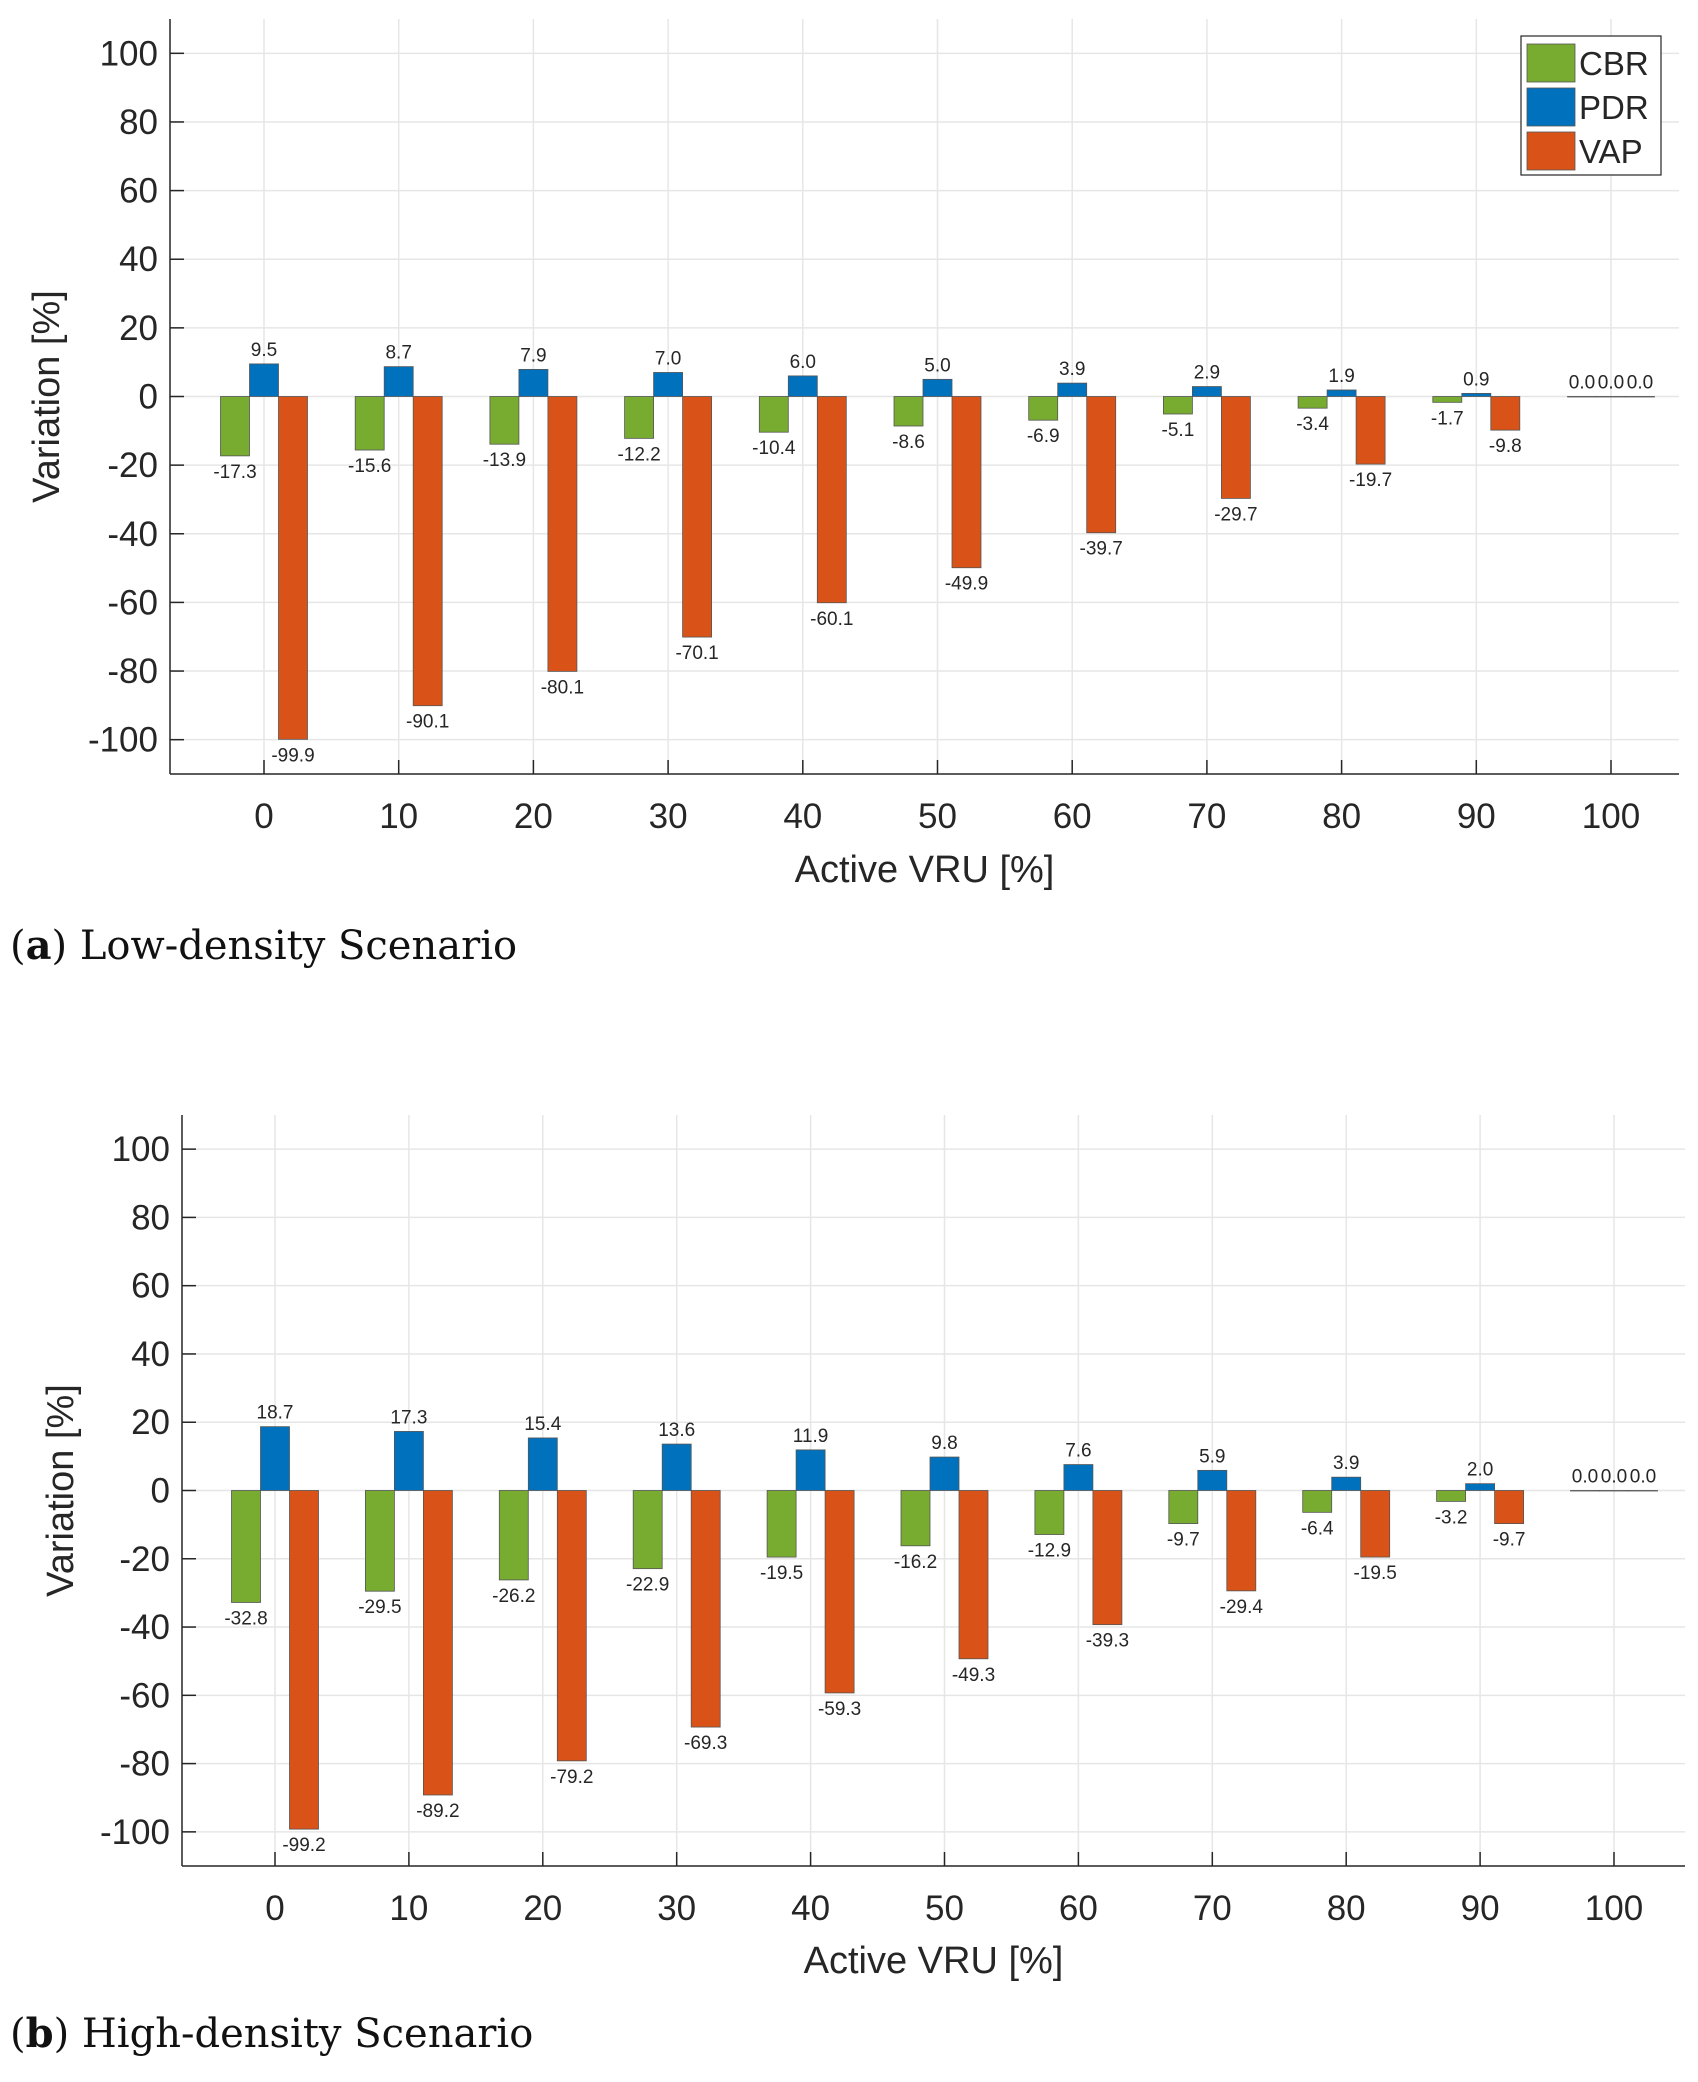 Image resolution: width=1698 pixels, height=2082 pixels. What do you see at coordinates (1178, 430) in the screenshot?
I see `data-label: -5.1` at bounding box center [1178, 430].